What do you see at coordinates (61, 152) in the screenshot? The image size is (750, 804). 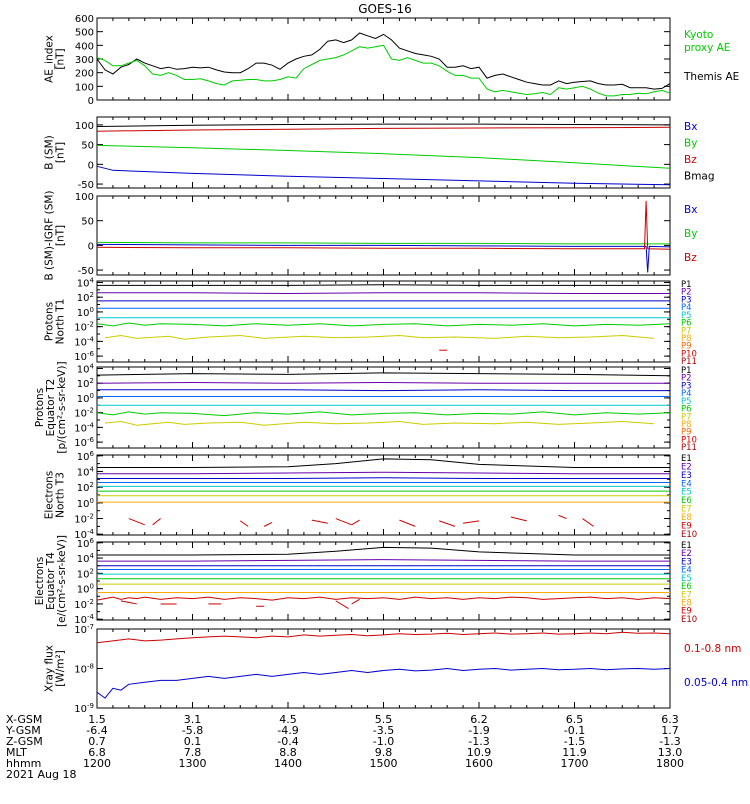 I see `y-axis-label: [nT]` at bounding box center [61, 152].